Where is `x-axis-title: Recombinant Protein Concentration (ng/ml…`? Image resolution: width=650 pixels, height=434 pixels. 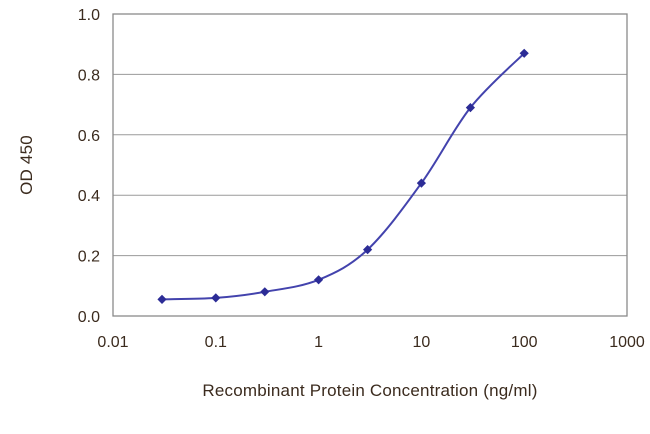
x-axis-title: Recombinant Protein Concentration (ng/ml… is located at coordinates (370, 390).